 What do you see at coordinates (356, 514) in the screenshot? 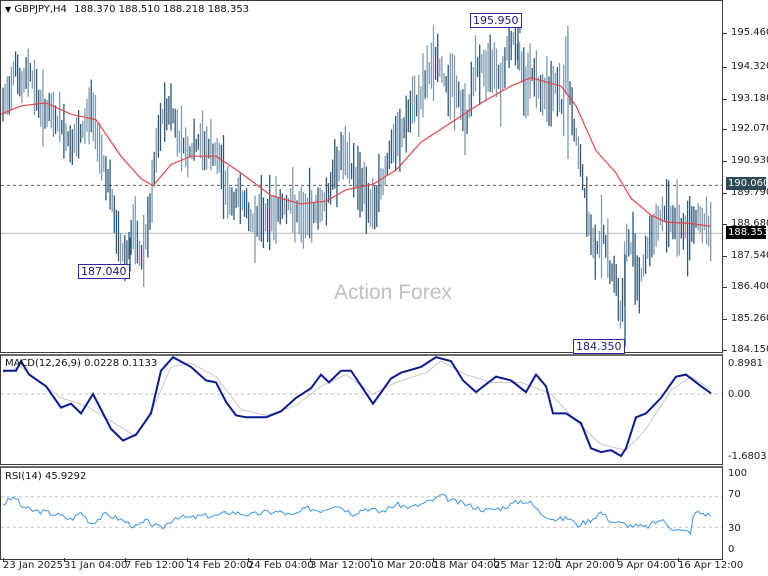
I see `rsi-line` at bounding box center [356, 514].